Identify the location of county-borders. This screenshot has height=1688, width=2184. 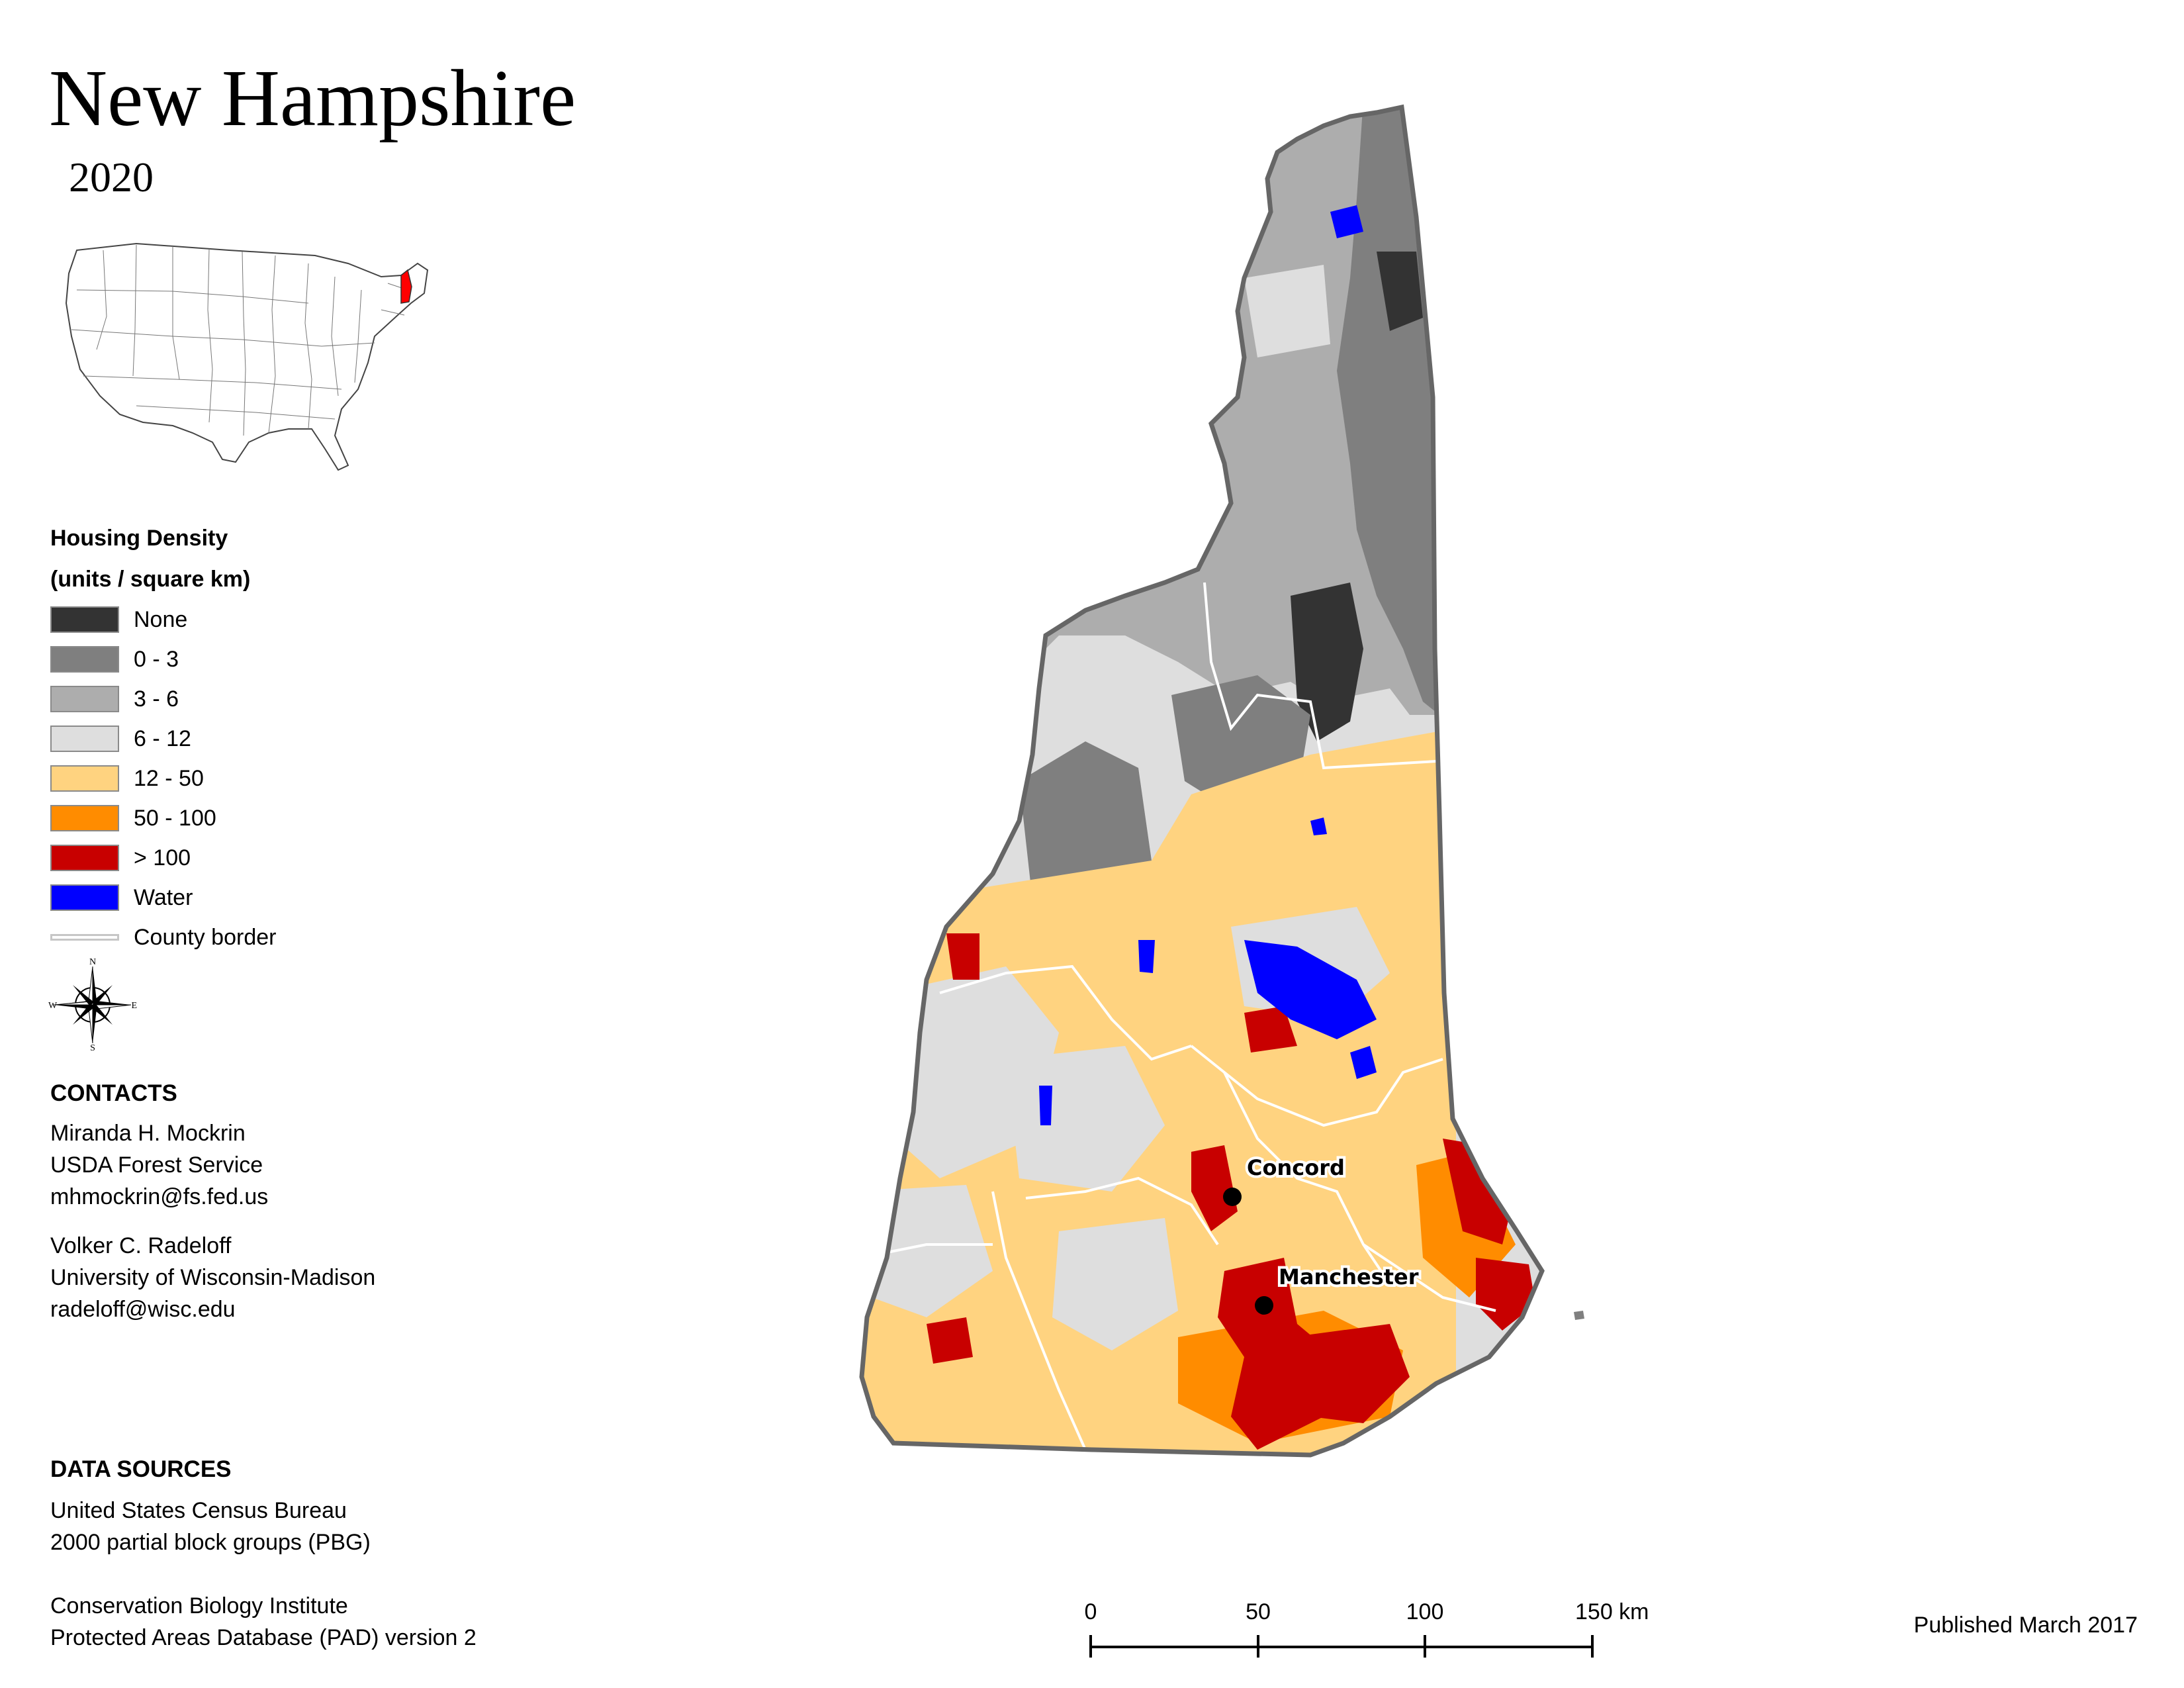
(1179, 1016).